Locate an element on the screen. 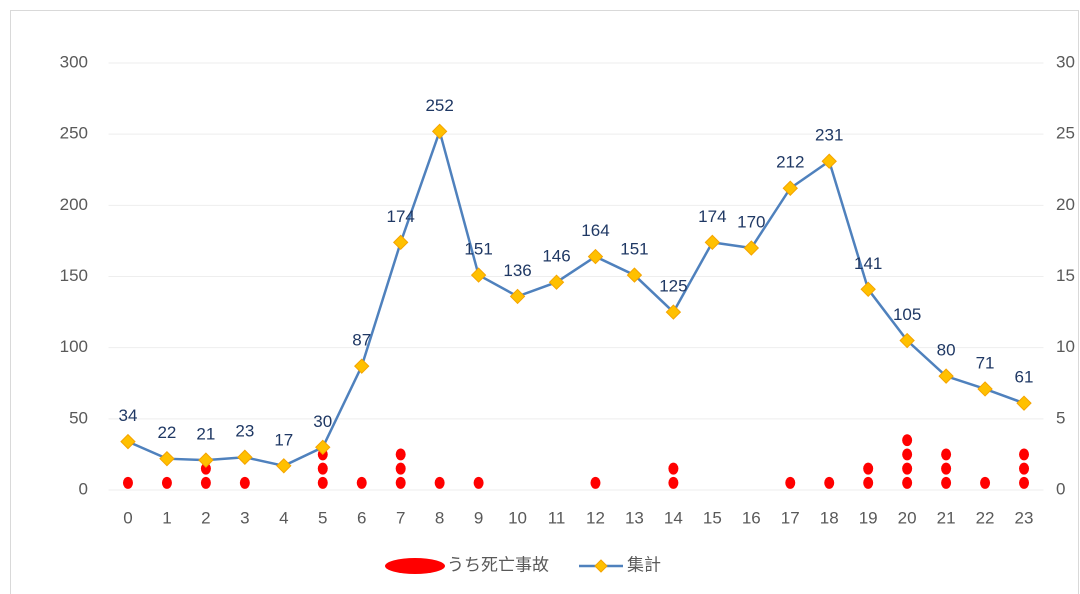 The height and width of the screenshot is (594, 1080). y-tick-label: 0 is located at coordinates (83, 488).